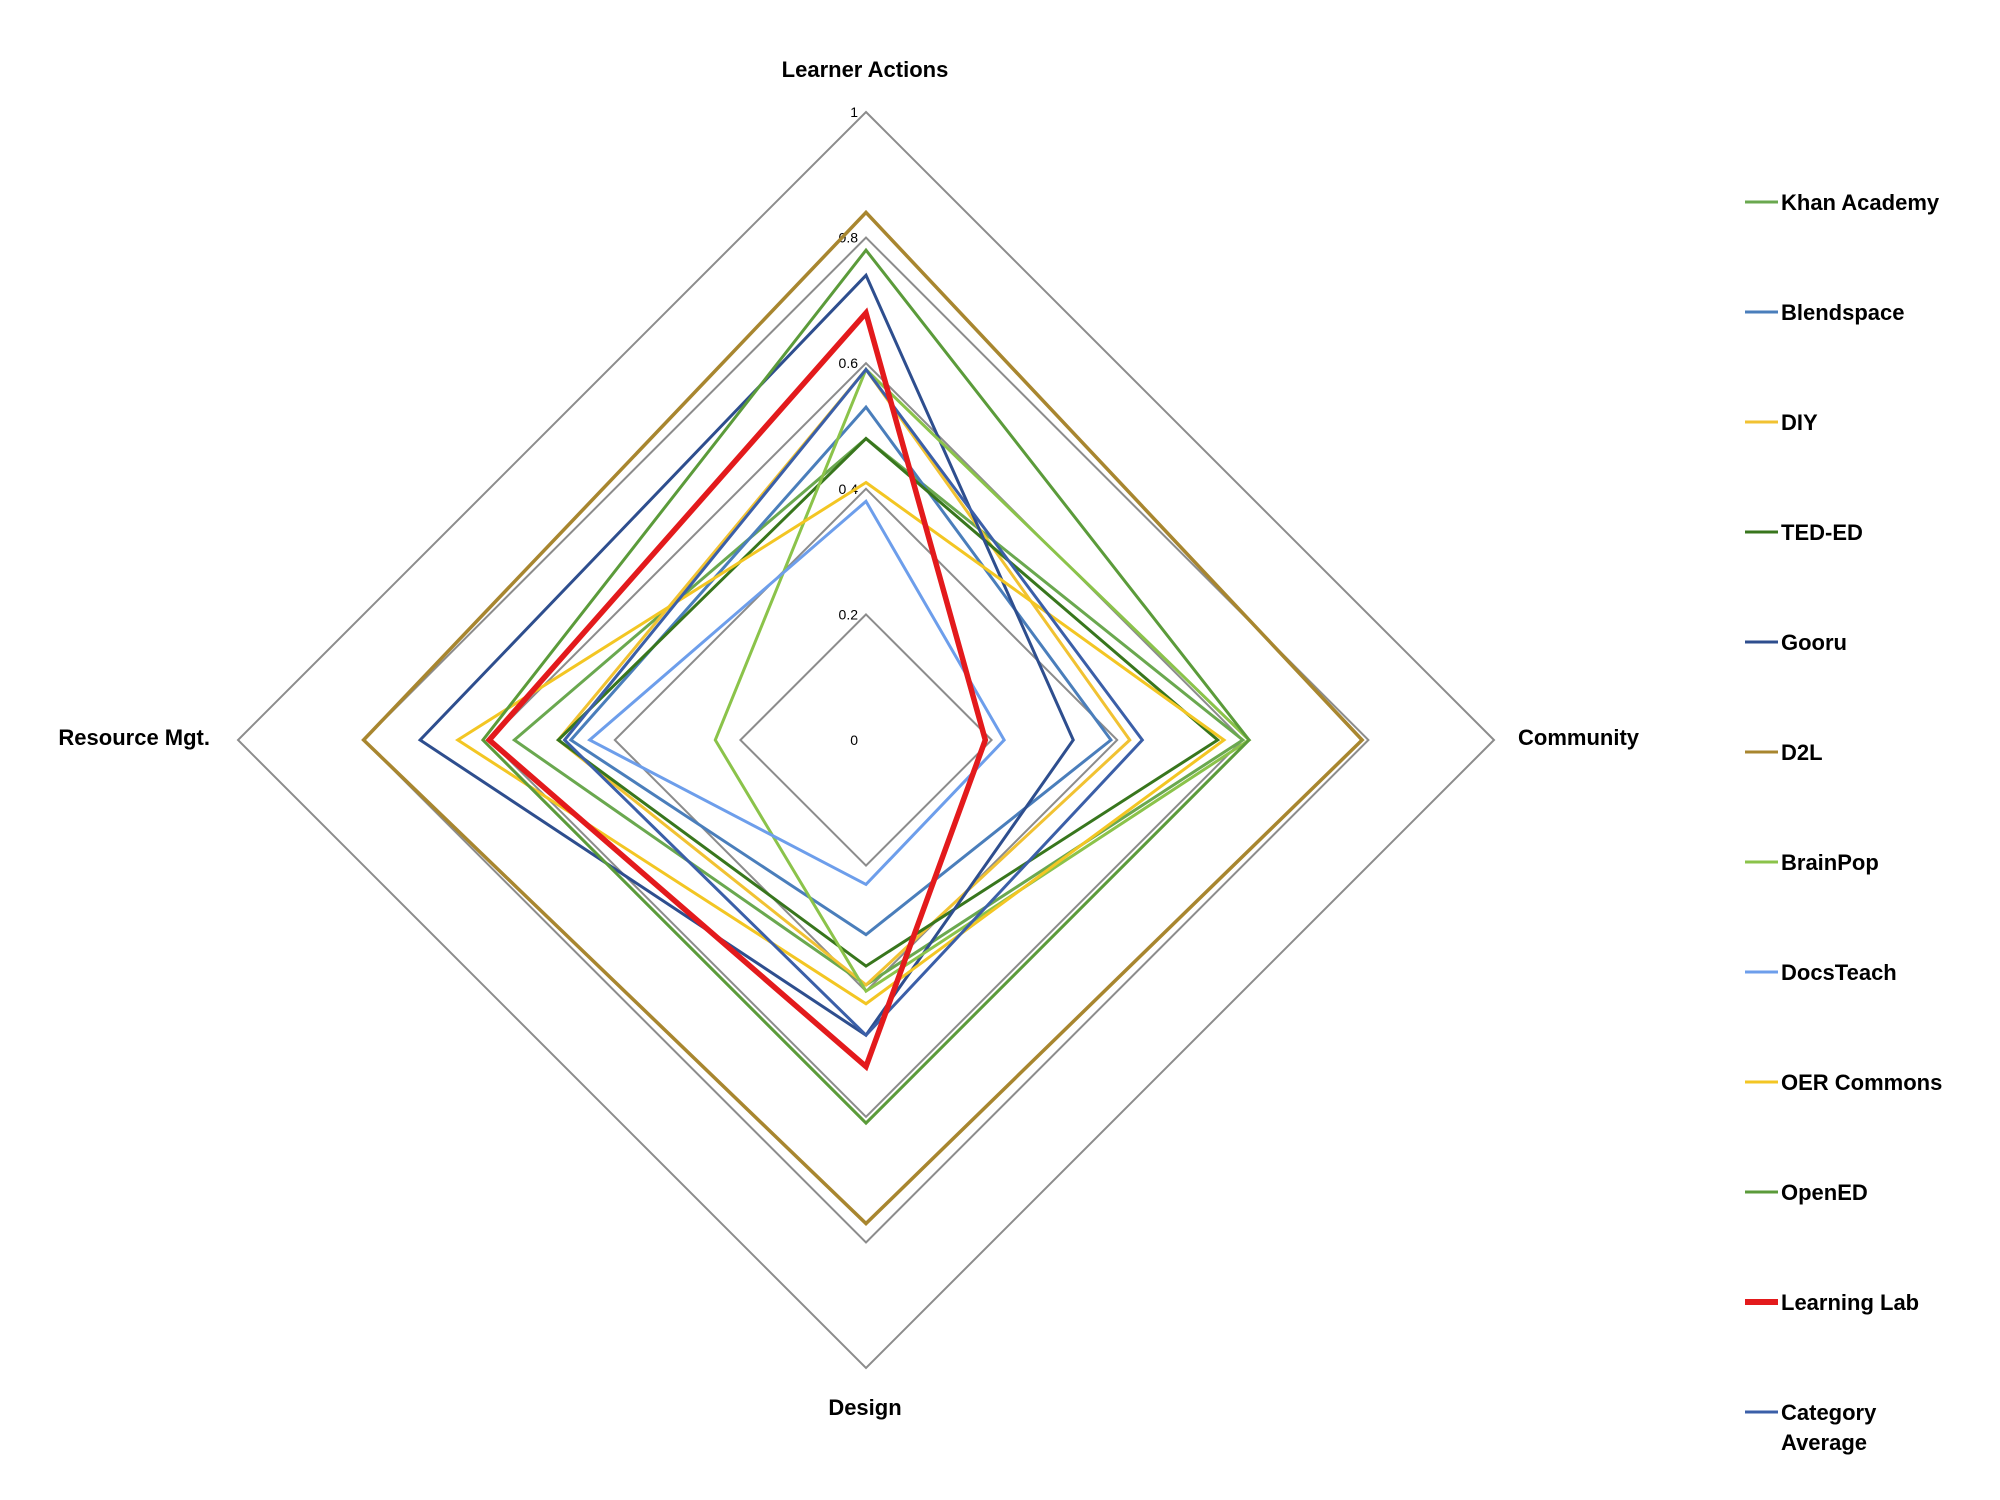 The width and height of the screenshot is (2000, 1500). I want to click on legend-label: Category Average, so click(1829, 1427).